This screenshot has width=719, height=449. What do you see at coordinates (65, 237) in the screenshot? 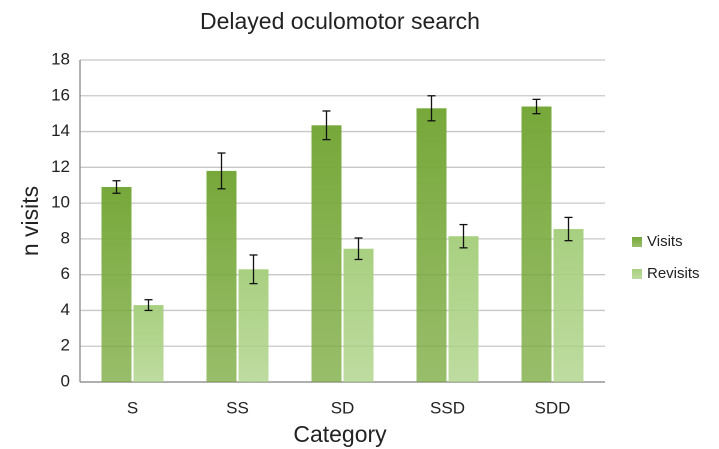
I see `y-tick-label: 8` at bounding box center [65, 237].